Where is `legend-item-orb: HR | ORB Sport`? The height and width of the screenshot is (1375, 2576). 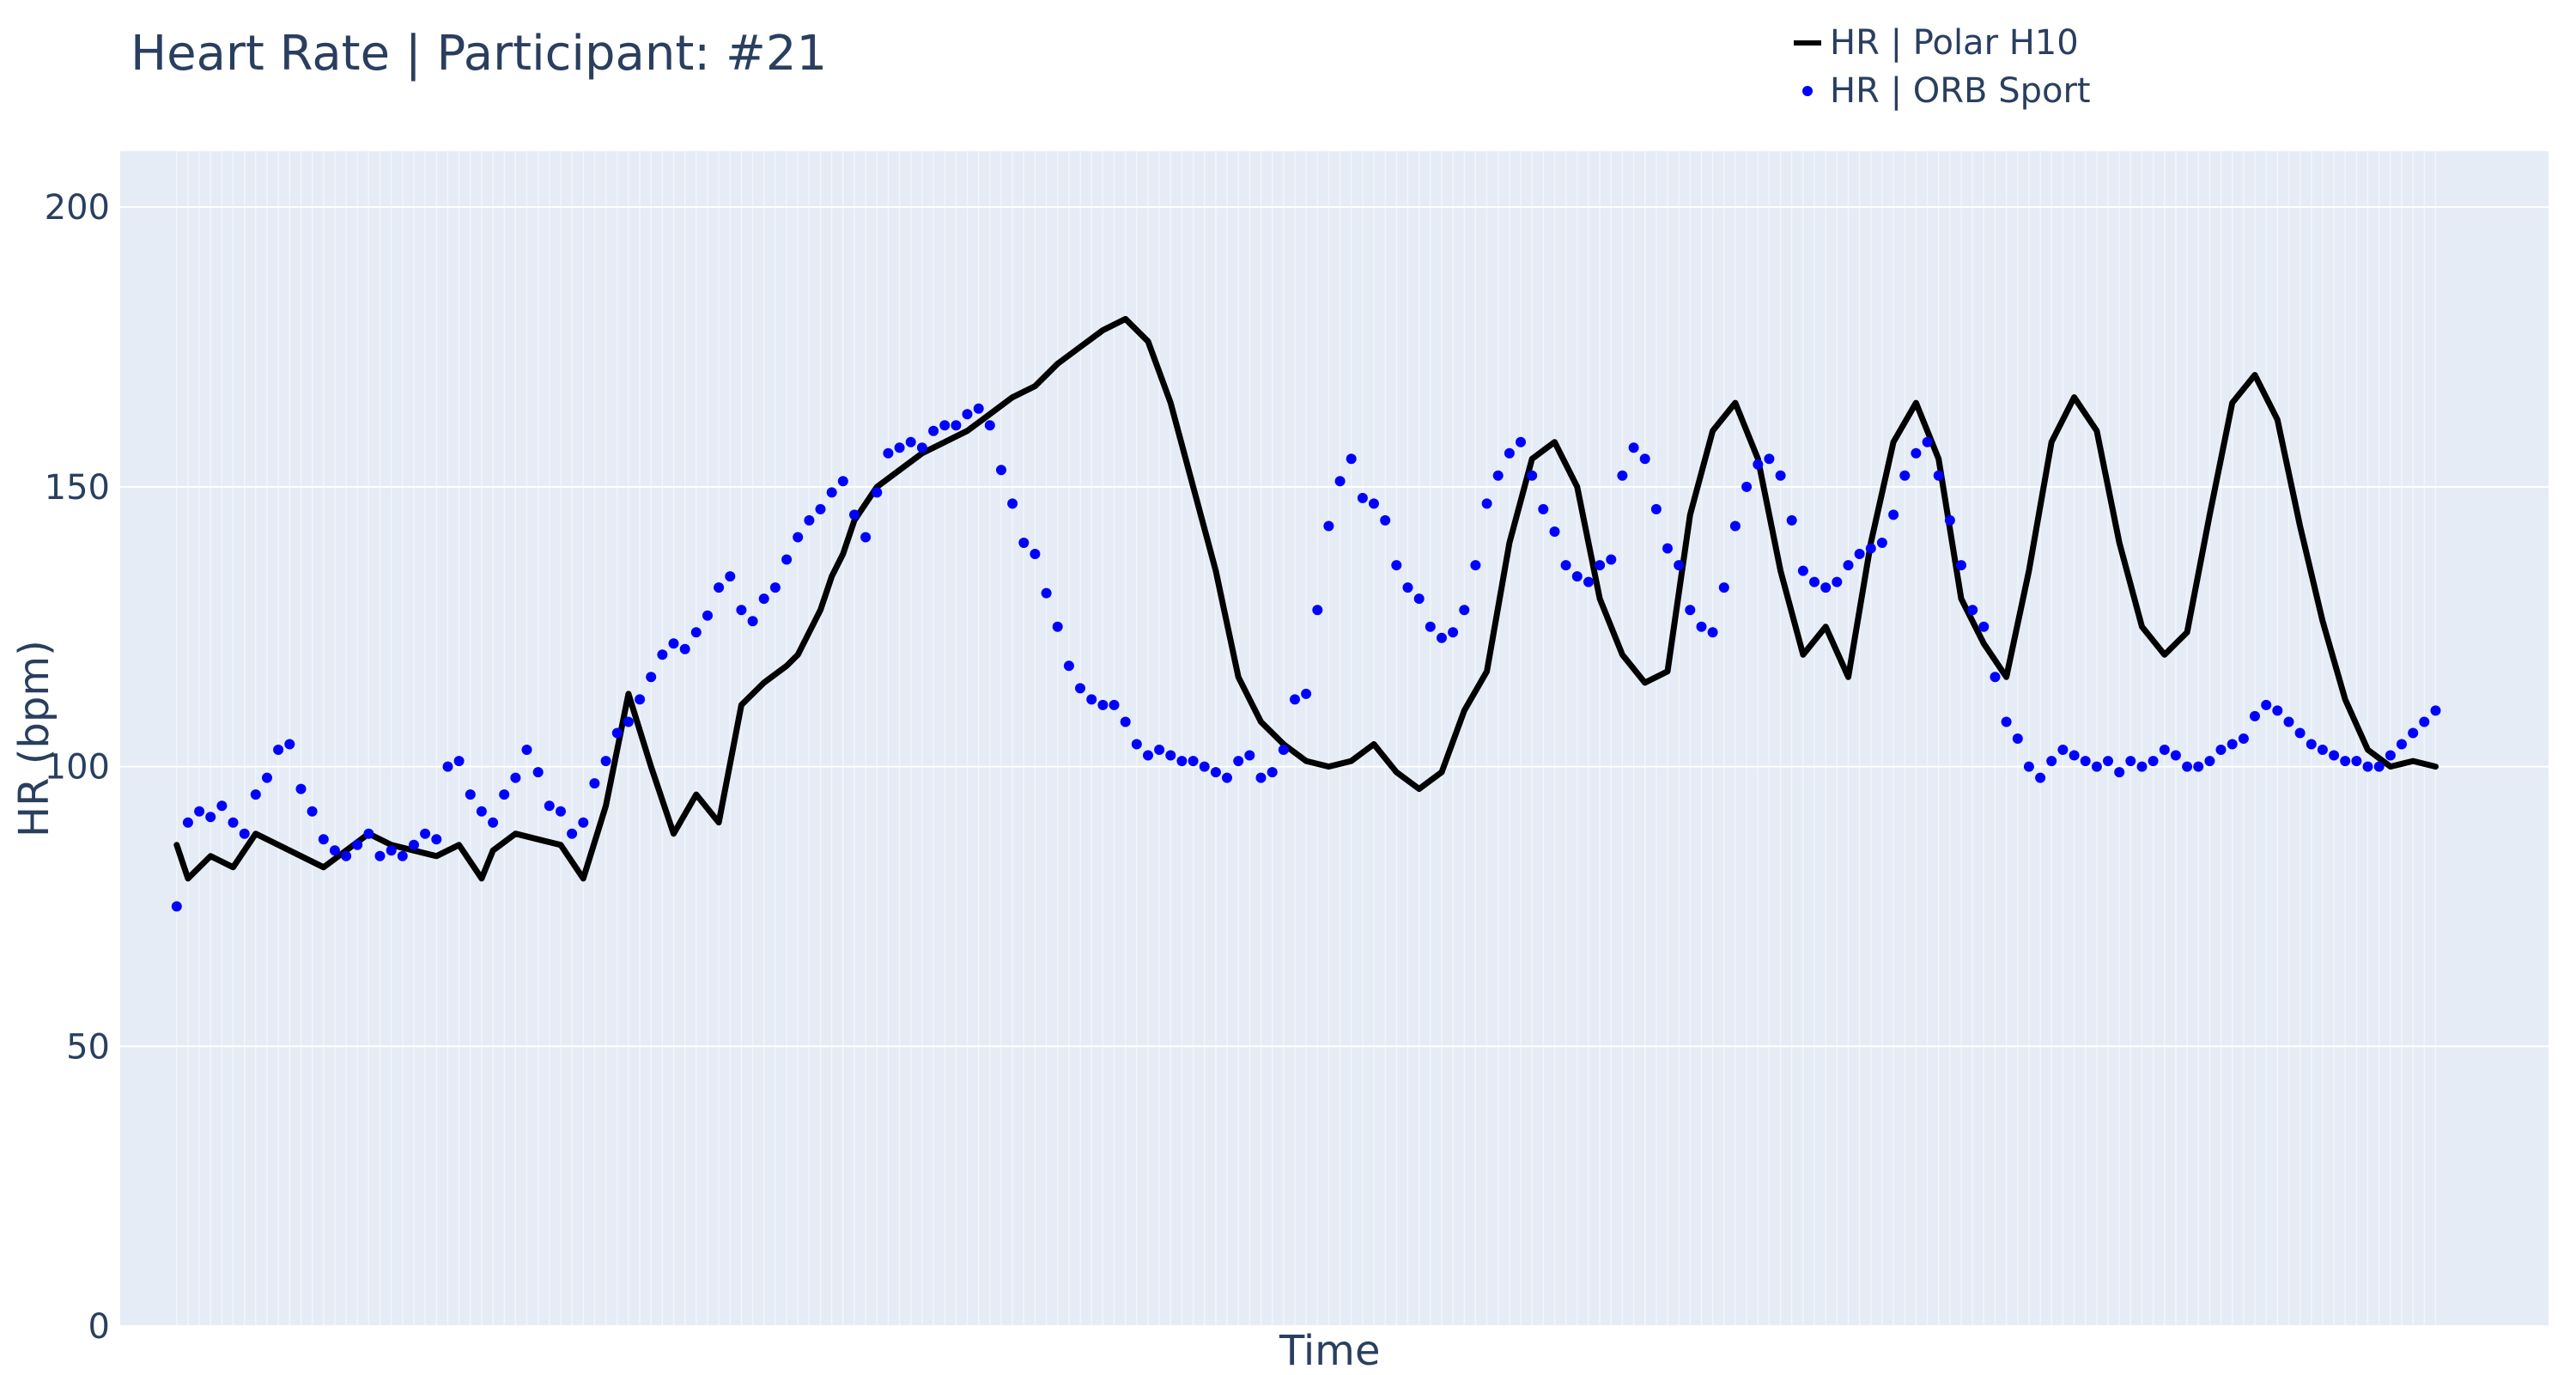 legend-item-orb: HR | ORB Sport is located at coordinates (1940, 91).